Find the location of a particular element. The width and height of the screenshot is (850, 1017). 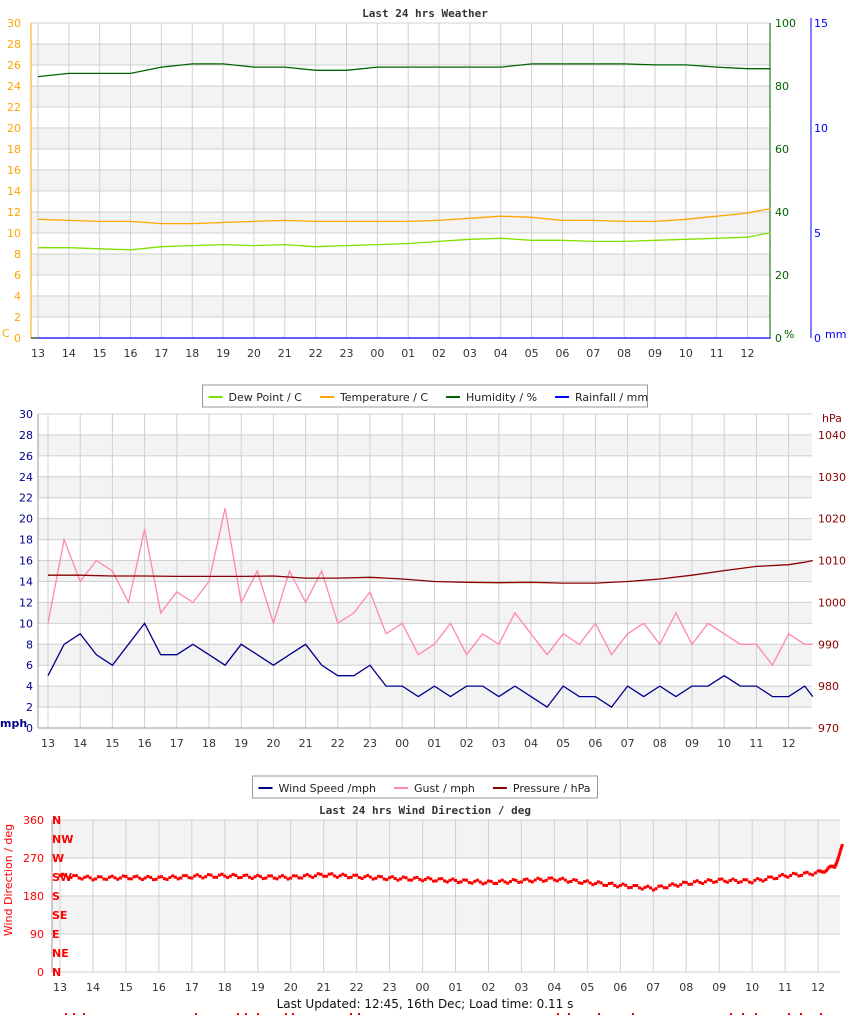

x-tick-label: 21 is located at coordinates (285, 353).